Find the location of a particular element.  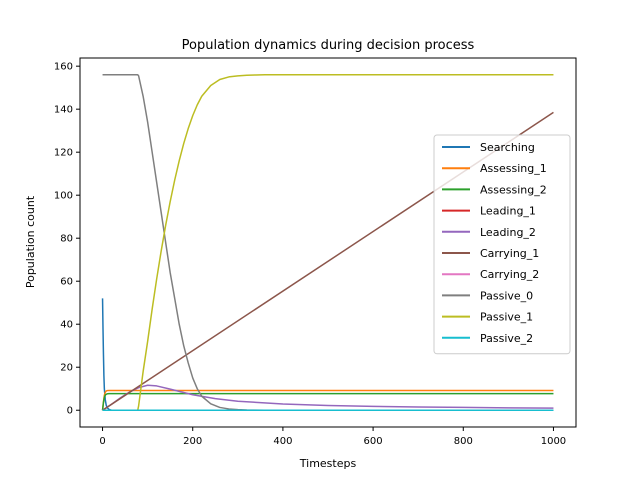

y-tick-label: 140 is located at coordinates (63, 110).